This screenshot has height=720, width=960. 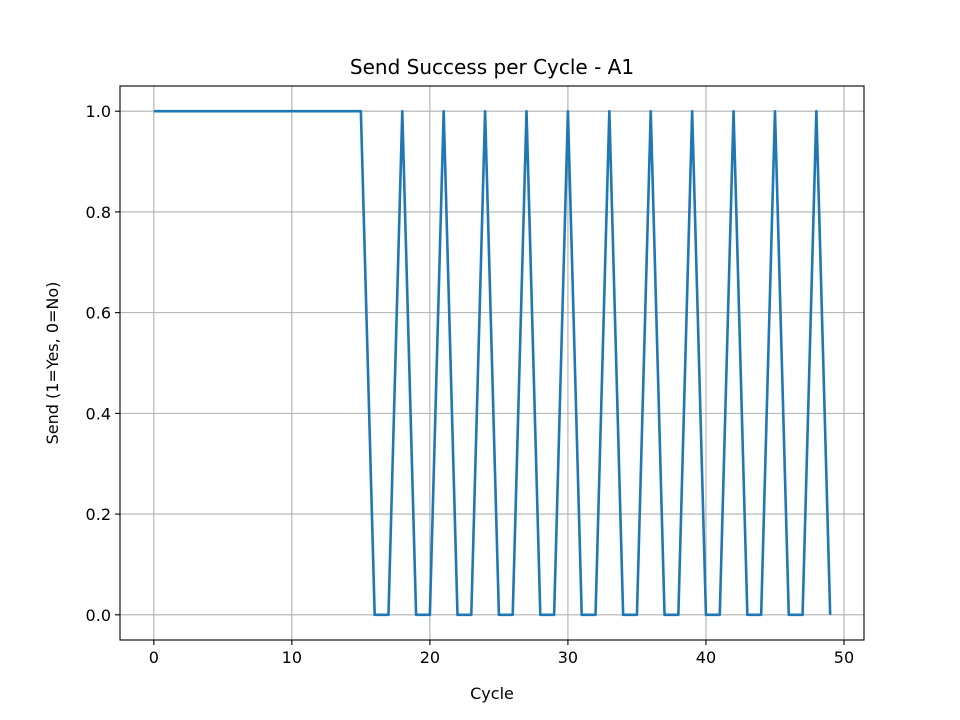 I want to click on y-tick-label: 0.6, so click(x=98, y=313).